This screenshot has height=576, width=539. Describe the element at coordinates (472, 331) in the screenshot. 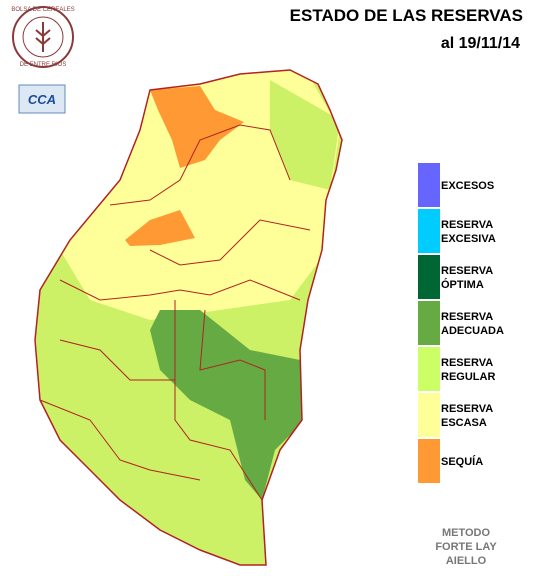

I see `legend-label: ADECUADA` at that location.